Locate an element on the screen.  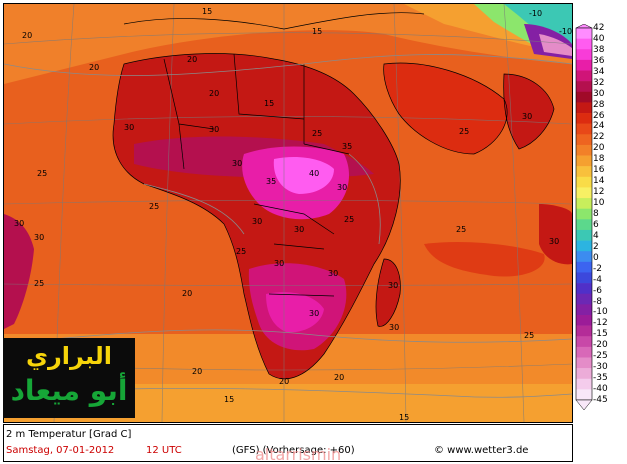
contour-label: 40 is located at coordinates (314, 173).